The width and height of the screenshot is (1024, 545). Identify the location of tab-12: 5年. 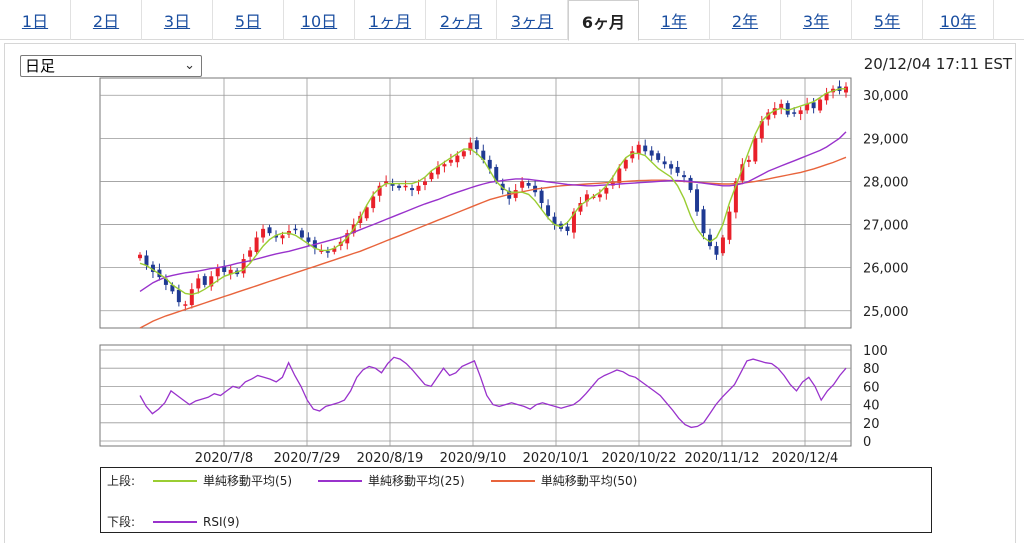
(887, 20).